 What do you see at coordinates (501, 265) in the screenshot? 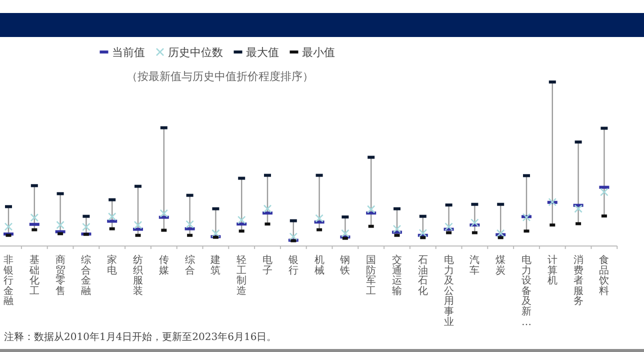
I see `x-tick-label: 煤炭` at bounding box center [501, 265].